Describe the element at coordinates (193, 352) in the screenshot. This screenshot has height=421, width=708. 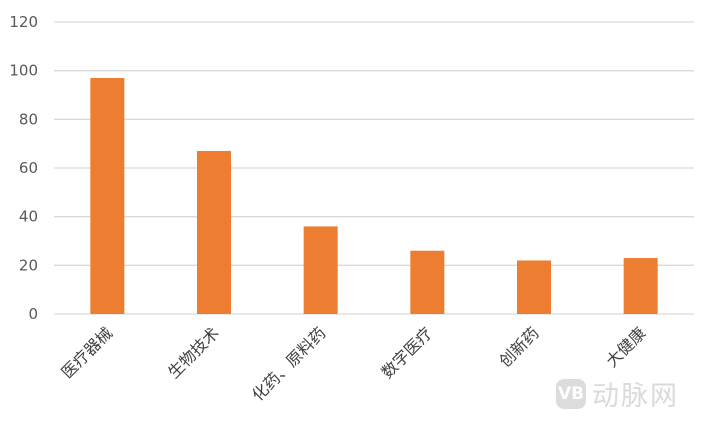
I see `x-tick-label: 生物技术` at that location.